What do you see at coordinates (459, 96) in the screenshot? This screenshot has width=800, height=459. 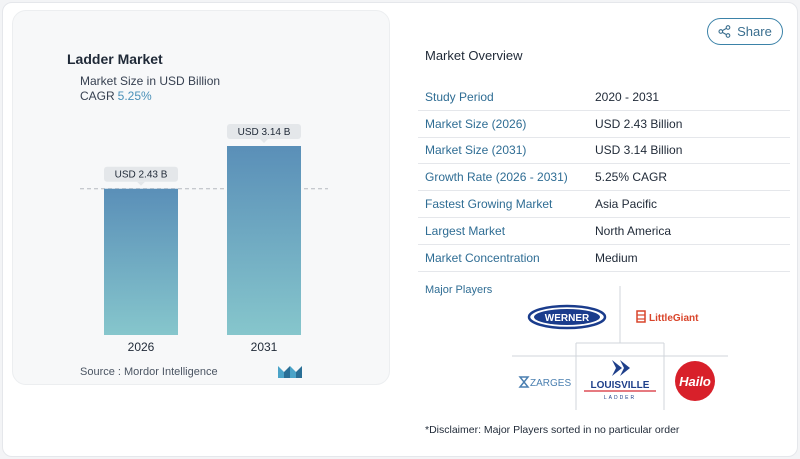 I see `overview-label: Study Period` at bounding box center [459, 96].